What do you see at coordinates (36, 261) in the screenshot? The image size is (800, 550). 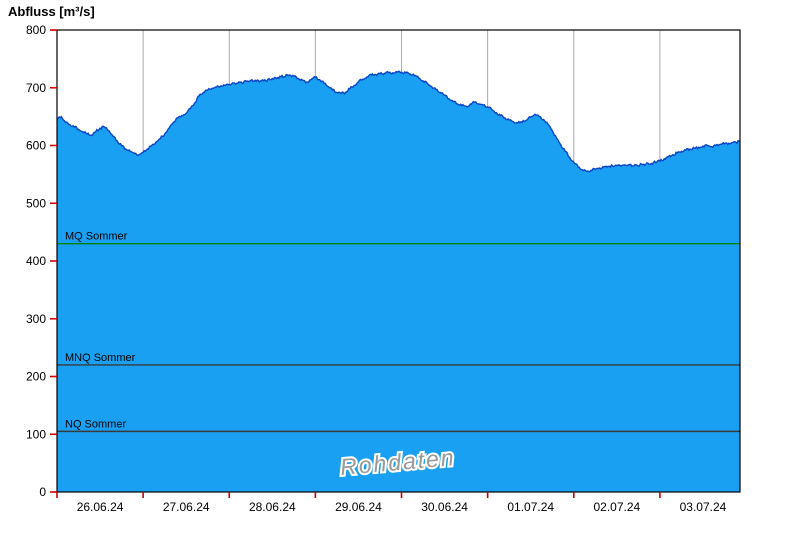 I see `y-axis-label: 400` at bounding box center [36, 261].